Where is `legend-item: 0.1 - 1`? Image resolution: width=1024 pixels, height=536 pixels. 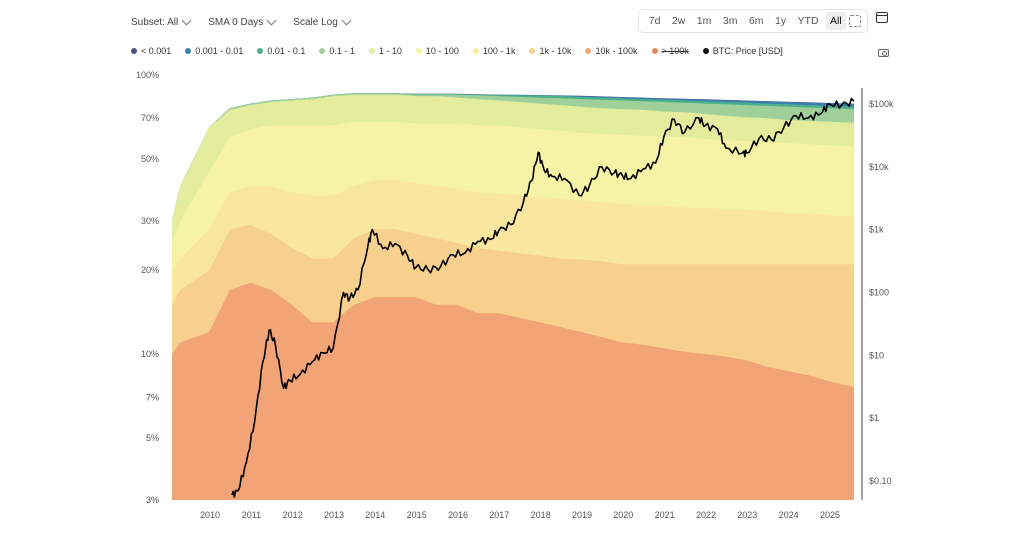
legend-item: 0.1 - 1 is located at coordinates (337, 51).